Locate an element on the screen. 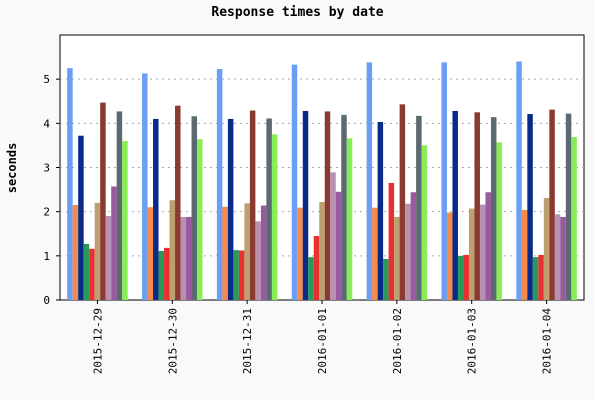  chart-title: Response times by date is located at coordinates (297, 12).